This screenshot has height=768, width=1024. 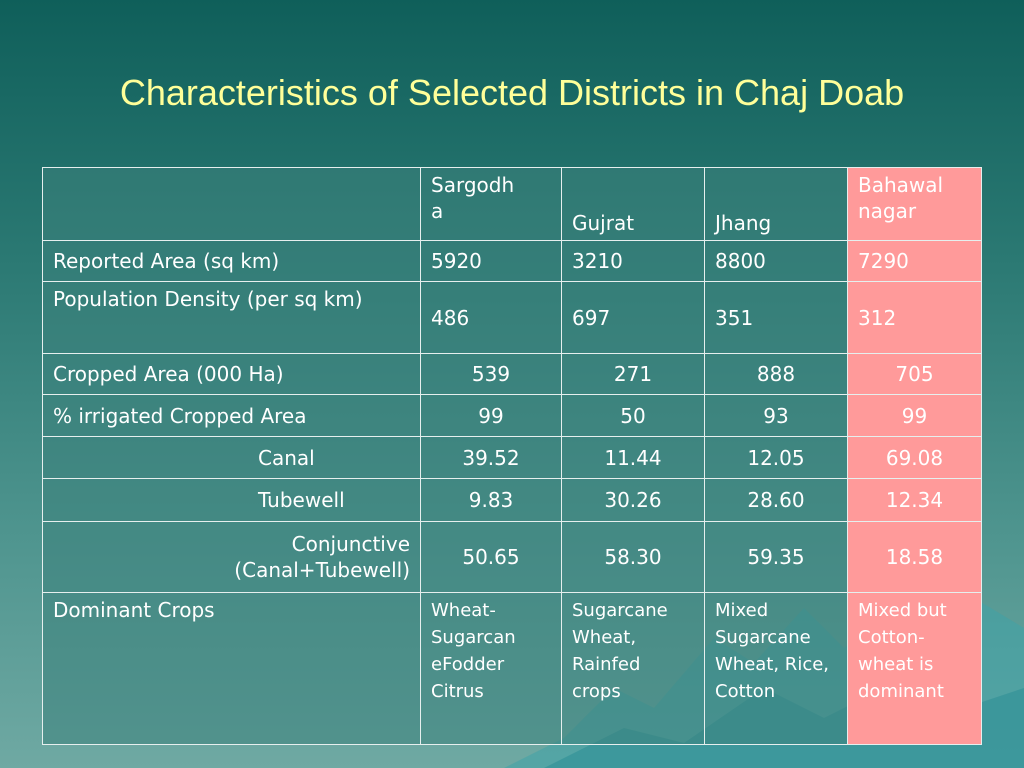 What do you see at coordinates (902, 610) in the screenshot?
I see `crop-text: Mixed but` at bounding box center [902, 610].